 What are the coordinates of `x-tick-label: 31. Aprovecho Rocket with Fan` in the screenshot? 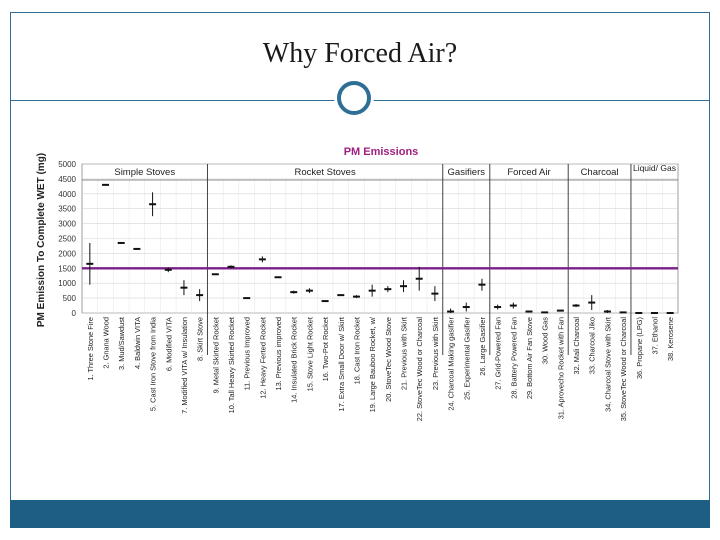 It's located at (560, 368).